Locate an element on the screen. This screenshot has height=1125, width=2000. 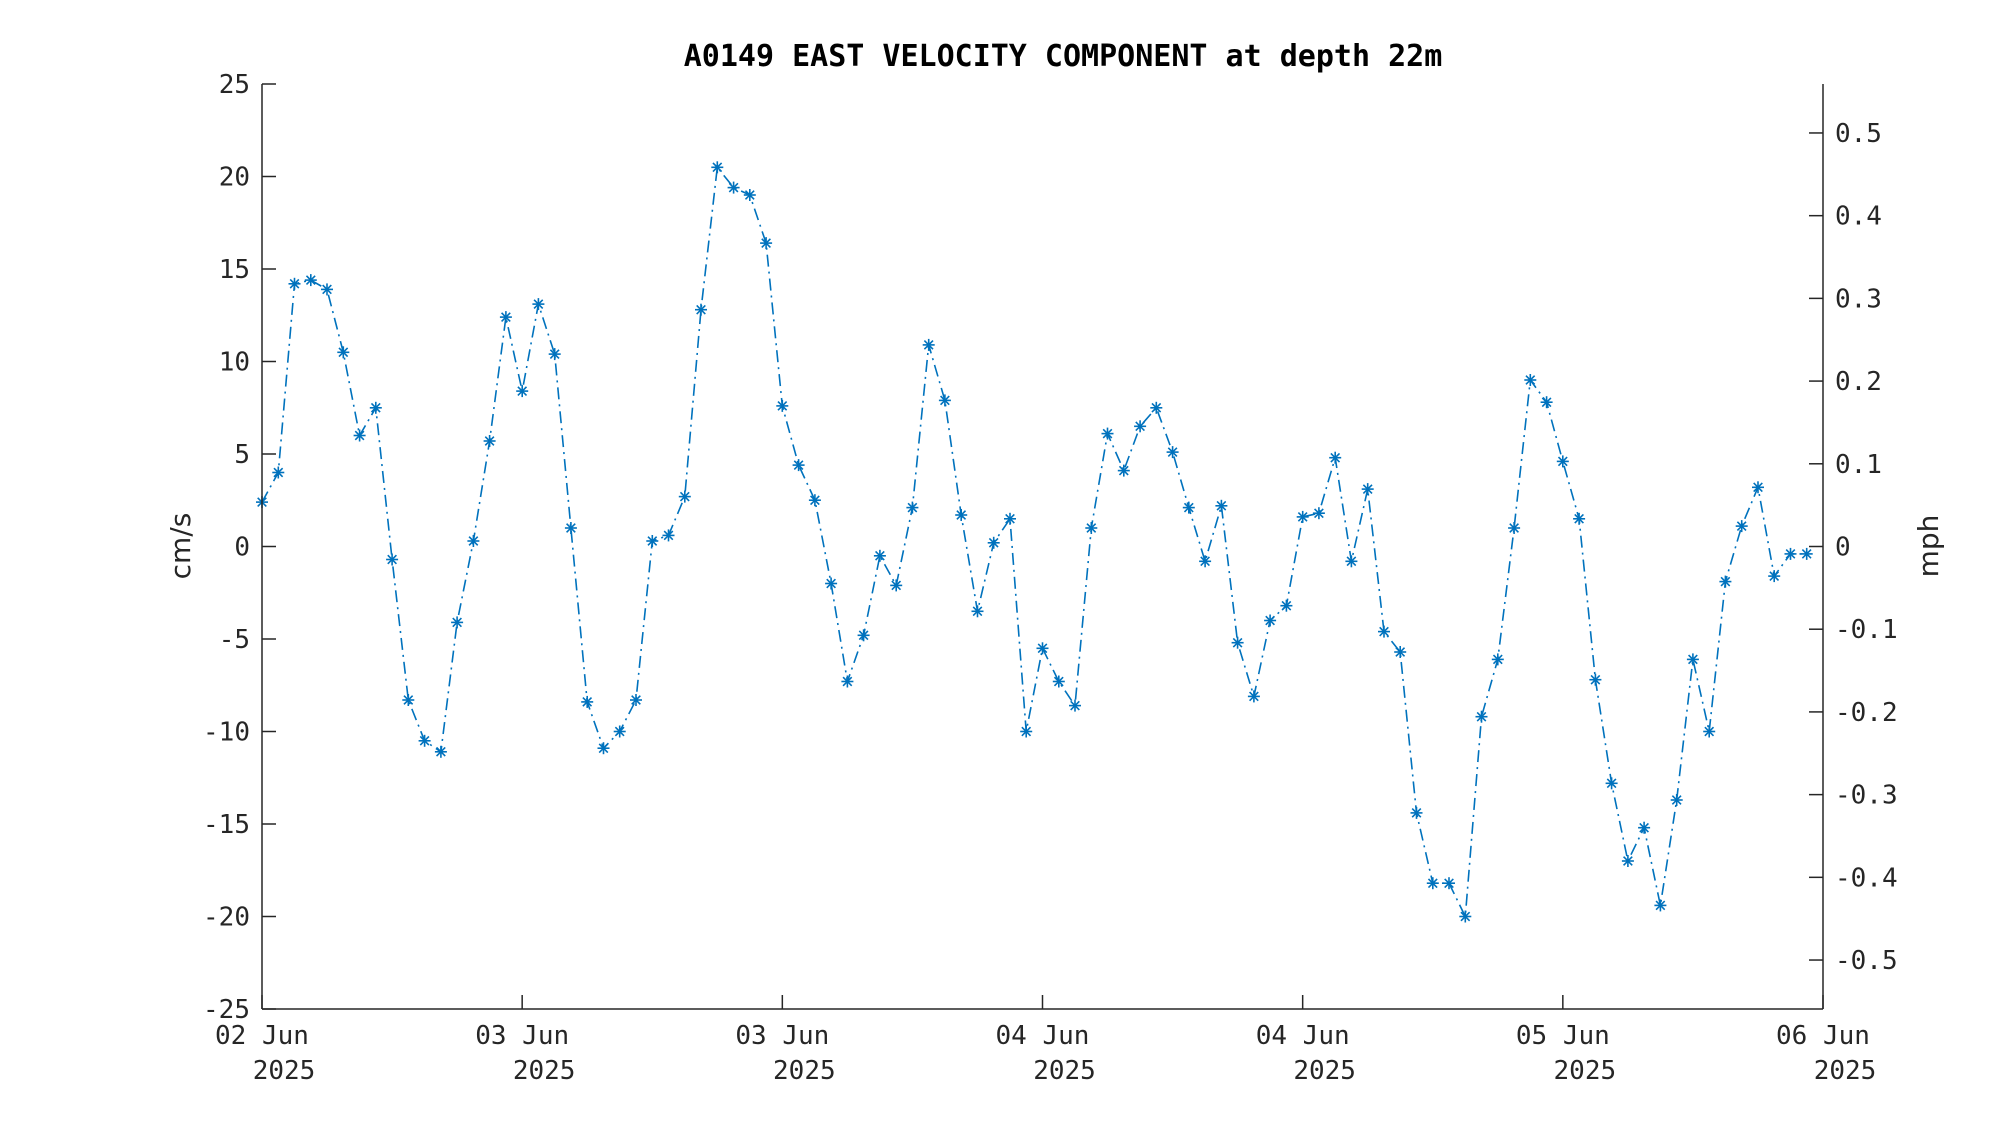
left-y-tick-label: 15 is located at coordinates (234, 270).